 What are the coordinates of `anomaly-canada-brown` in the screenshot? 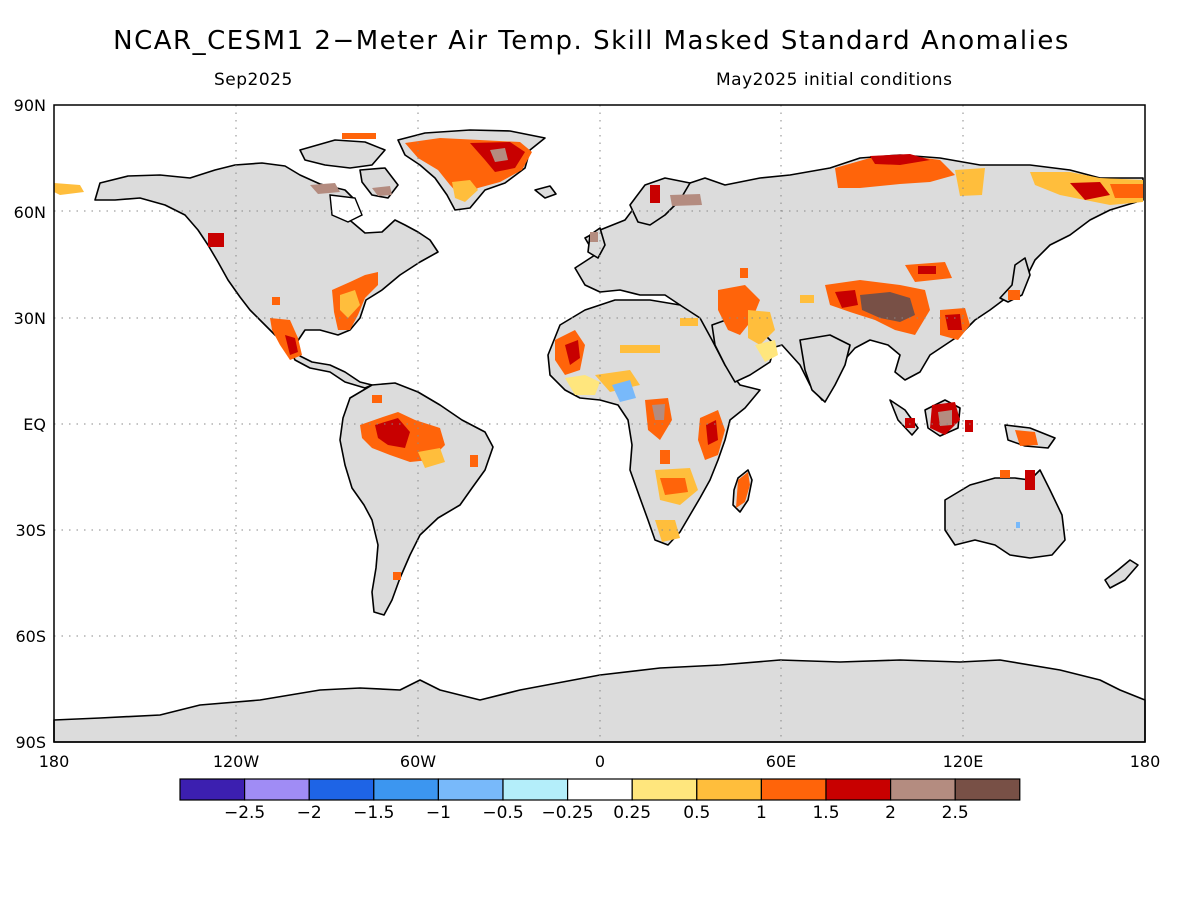 It's located at (325, 188).